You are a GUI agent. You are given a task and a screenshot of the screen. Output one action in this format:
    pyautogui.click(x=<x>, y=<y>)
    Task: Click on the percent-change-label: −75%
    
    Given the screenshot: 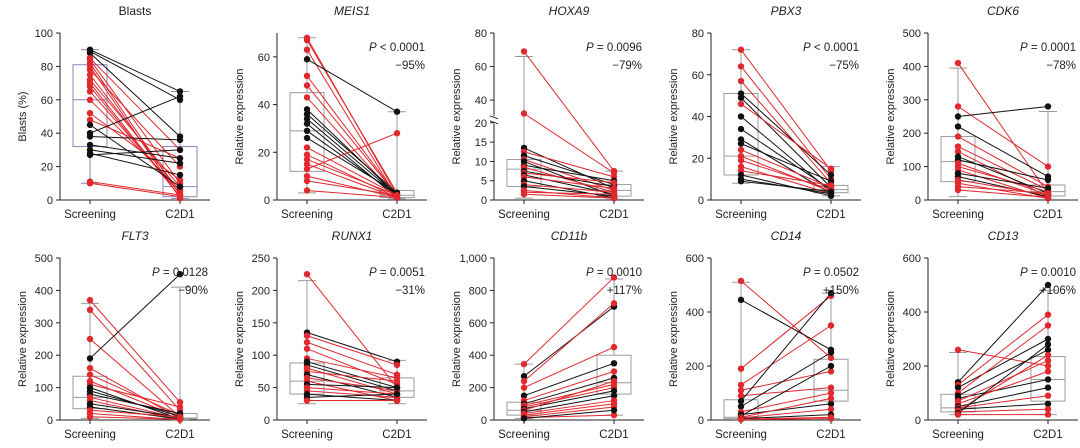 What is the action you would take?
    pyautogui.click(x=844, y=66)
    